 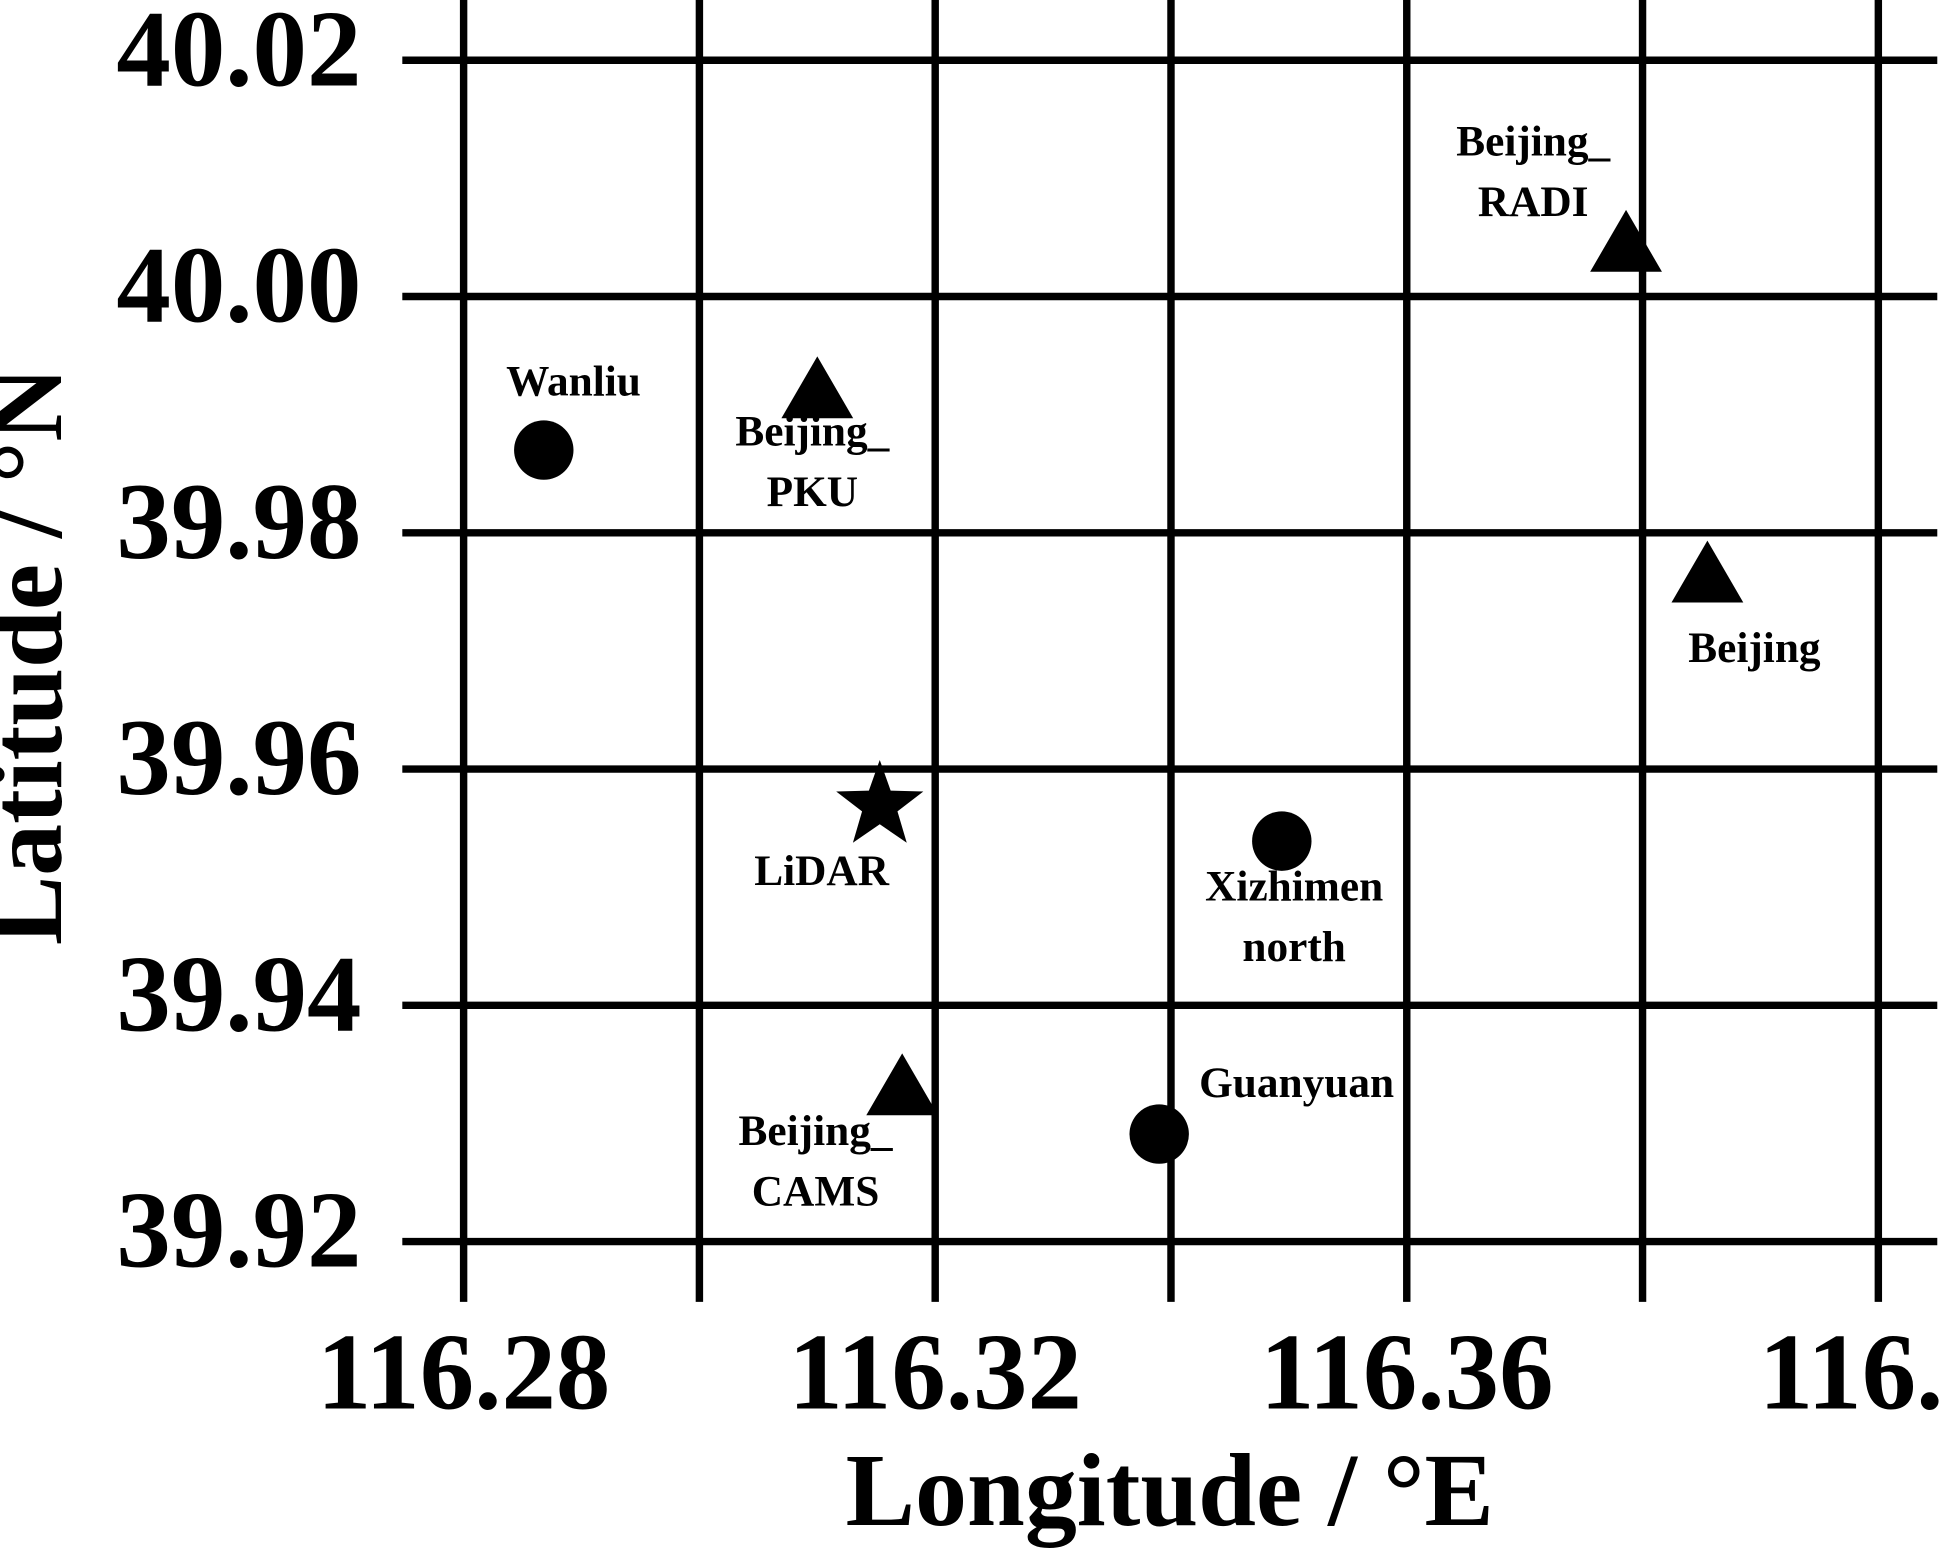 What do you see at coordinates (238, 54) in the screenshot?
I see `y-tick-label: 40.02` at bounding box center [238, 54].